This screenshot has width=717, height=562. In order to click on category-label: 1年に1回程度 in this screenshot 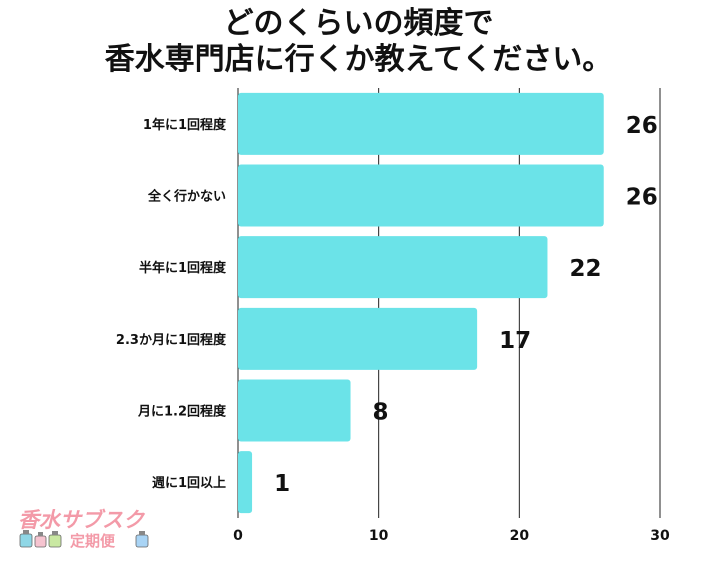, I will do `click(185, 125)`.